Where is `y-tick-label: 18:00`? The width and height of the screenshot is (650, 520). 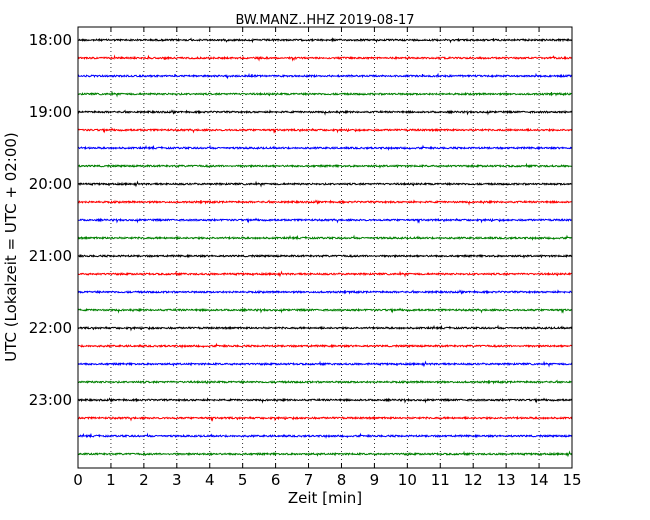
y-tick-label: 18:00 is located at coordinates (50, 40).